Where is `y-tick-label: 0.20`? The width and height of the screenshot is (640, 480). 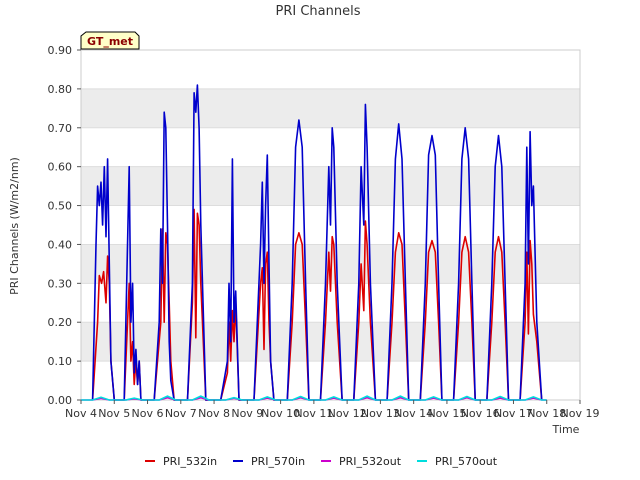
y-tick-label: 0.20 is located at coordinates (60, 322).